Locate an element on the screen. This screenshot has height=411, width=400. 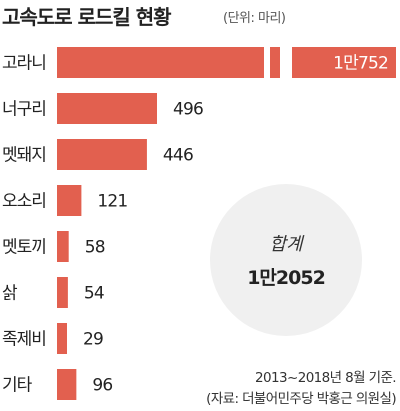
value-label: 496 is located at coordinates (188, 110).